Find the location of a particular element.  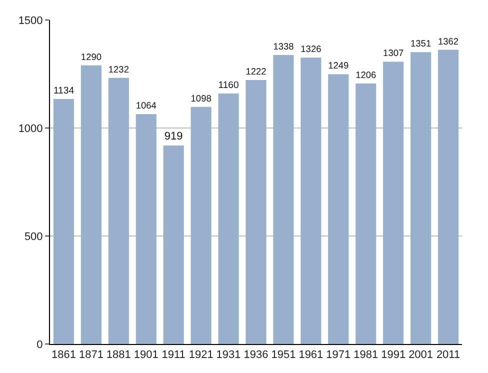

x-tick-label: 1981 is located at coordinates (366, 355).